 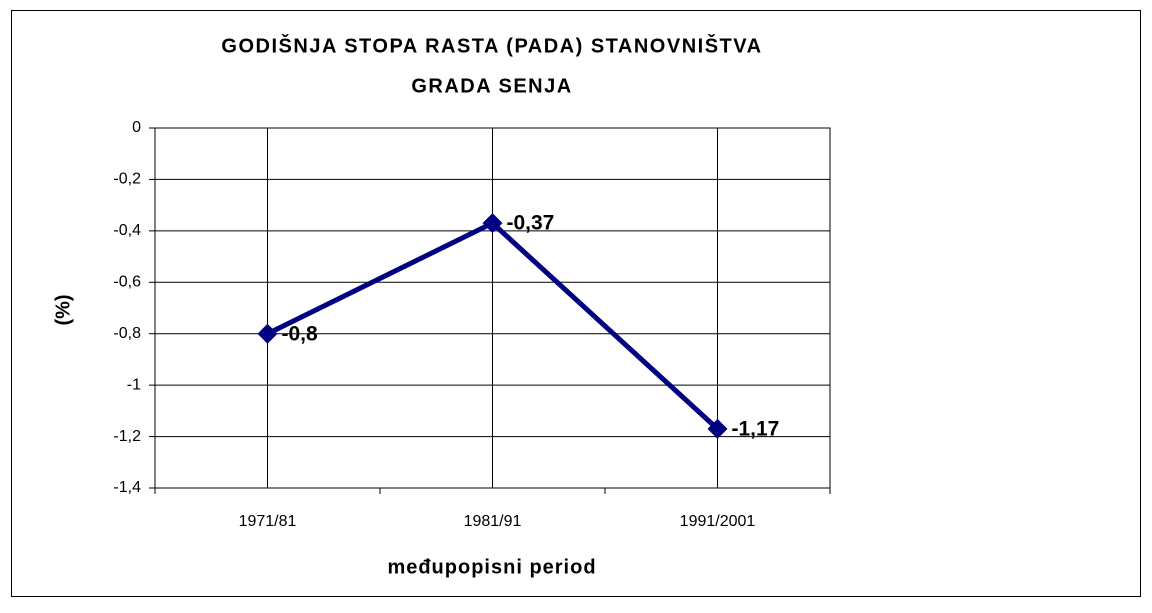 I want to click on x-tick-label: 1981/91, so click(x=493, y=521).